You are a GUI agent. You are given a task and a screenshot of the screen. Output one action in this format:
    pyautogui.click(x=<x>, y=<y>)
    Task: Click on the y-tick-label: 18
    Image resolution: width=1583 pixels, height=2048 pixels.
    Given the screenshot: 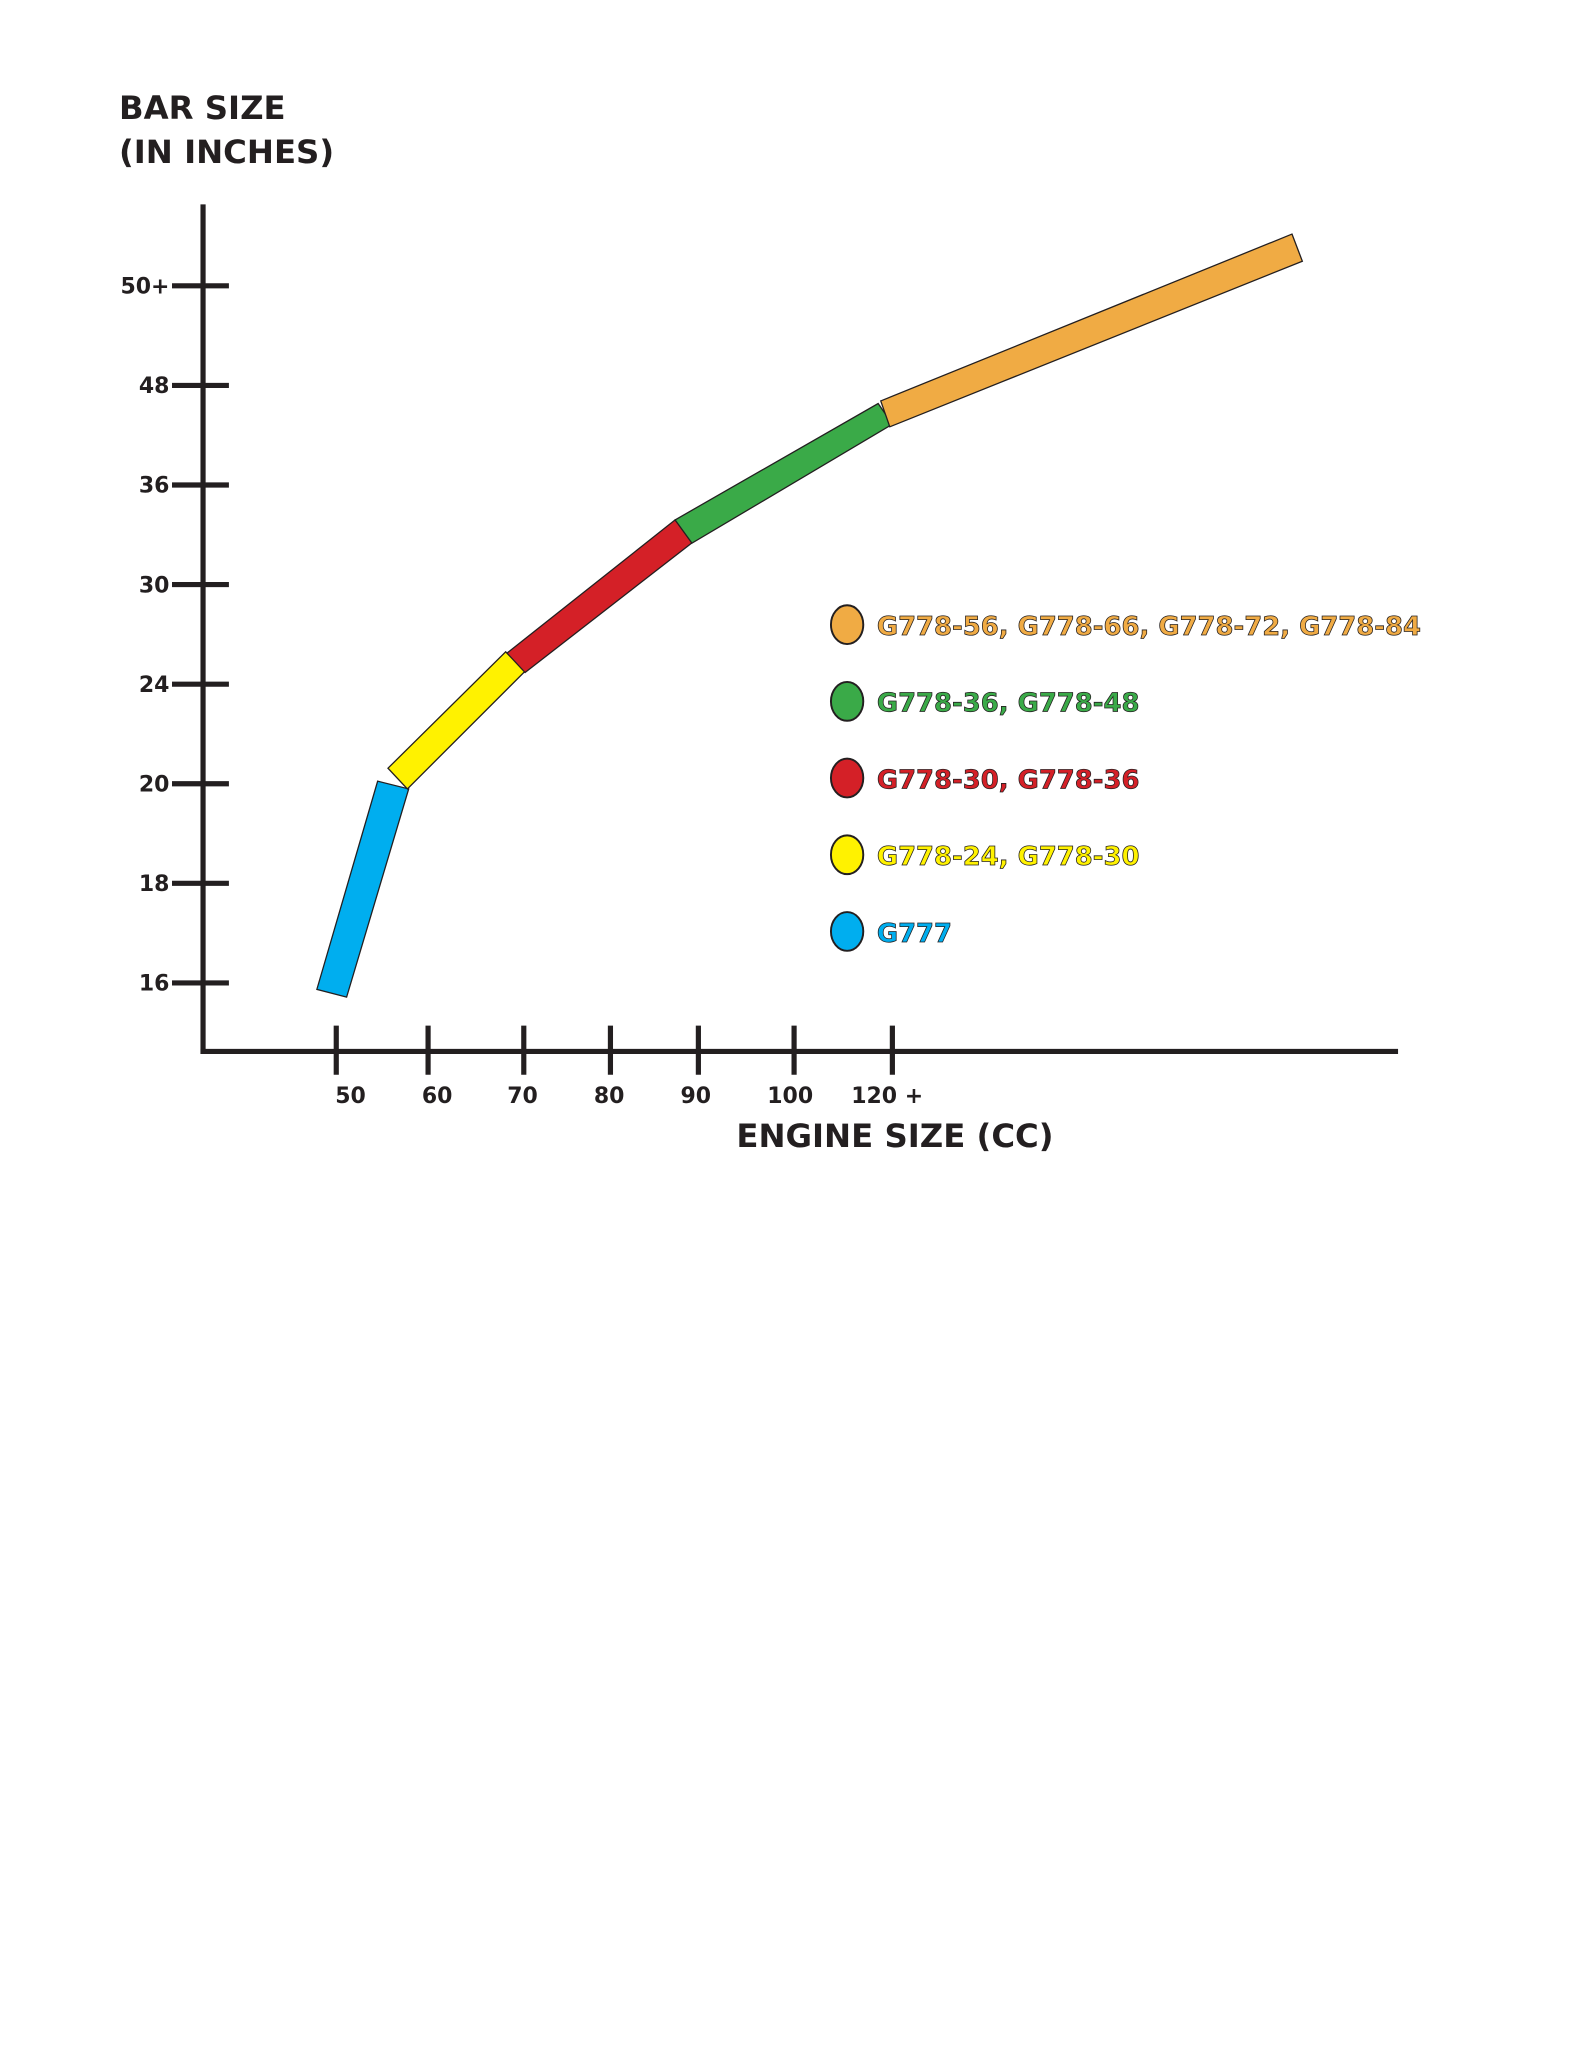 What is the action you would take?
    pyautogui.click(x=154, y=884)
    